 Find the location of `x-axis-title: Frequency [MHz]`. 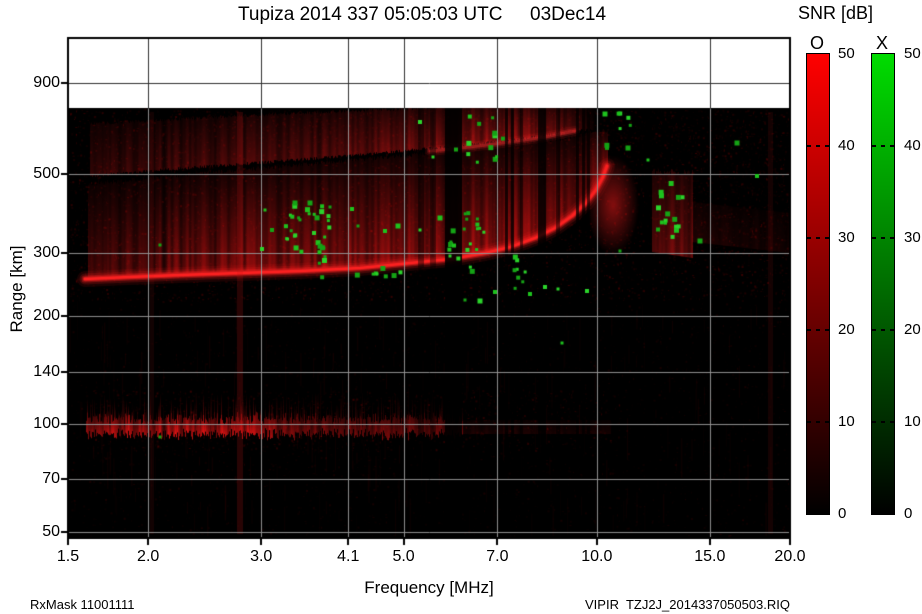

x-axis-title: Frequency [MHz] is located at coordinates (429, 587).